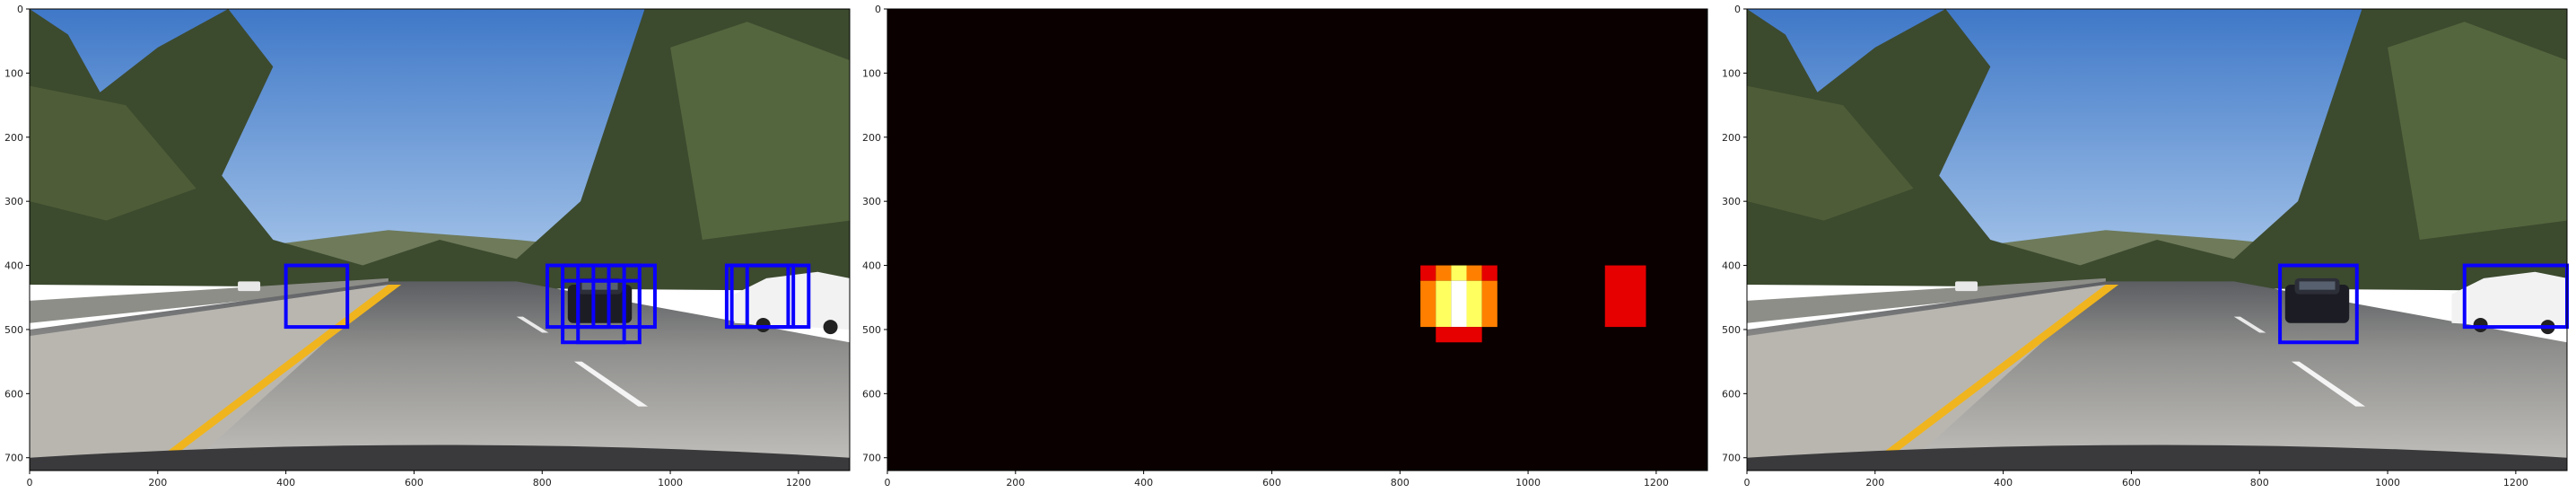  What do you see at coordinates (2002, 368) in the screenshot?
I see `lane-line` at bounding box center [2002, 368].